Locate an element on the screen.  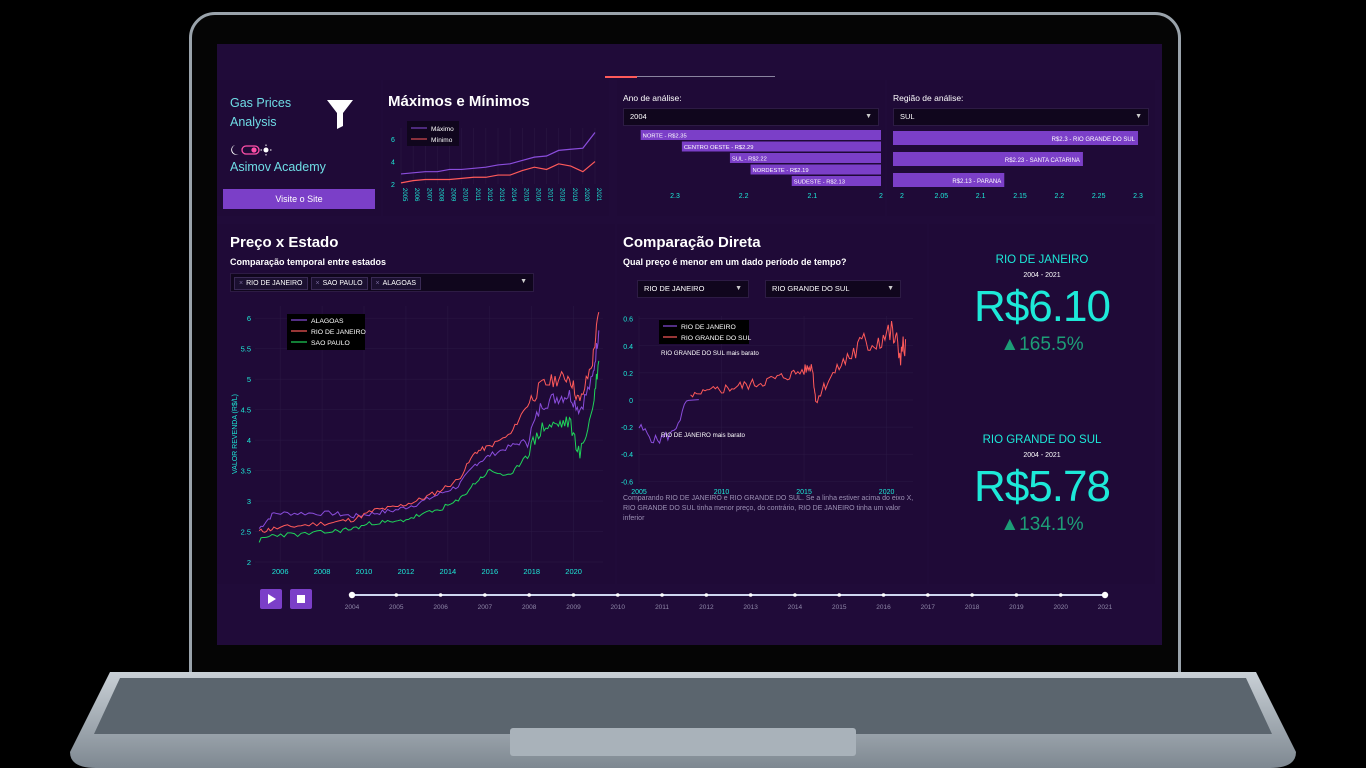
y-tick-label: 2 is located at coordinates (249, 562).